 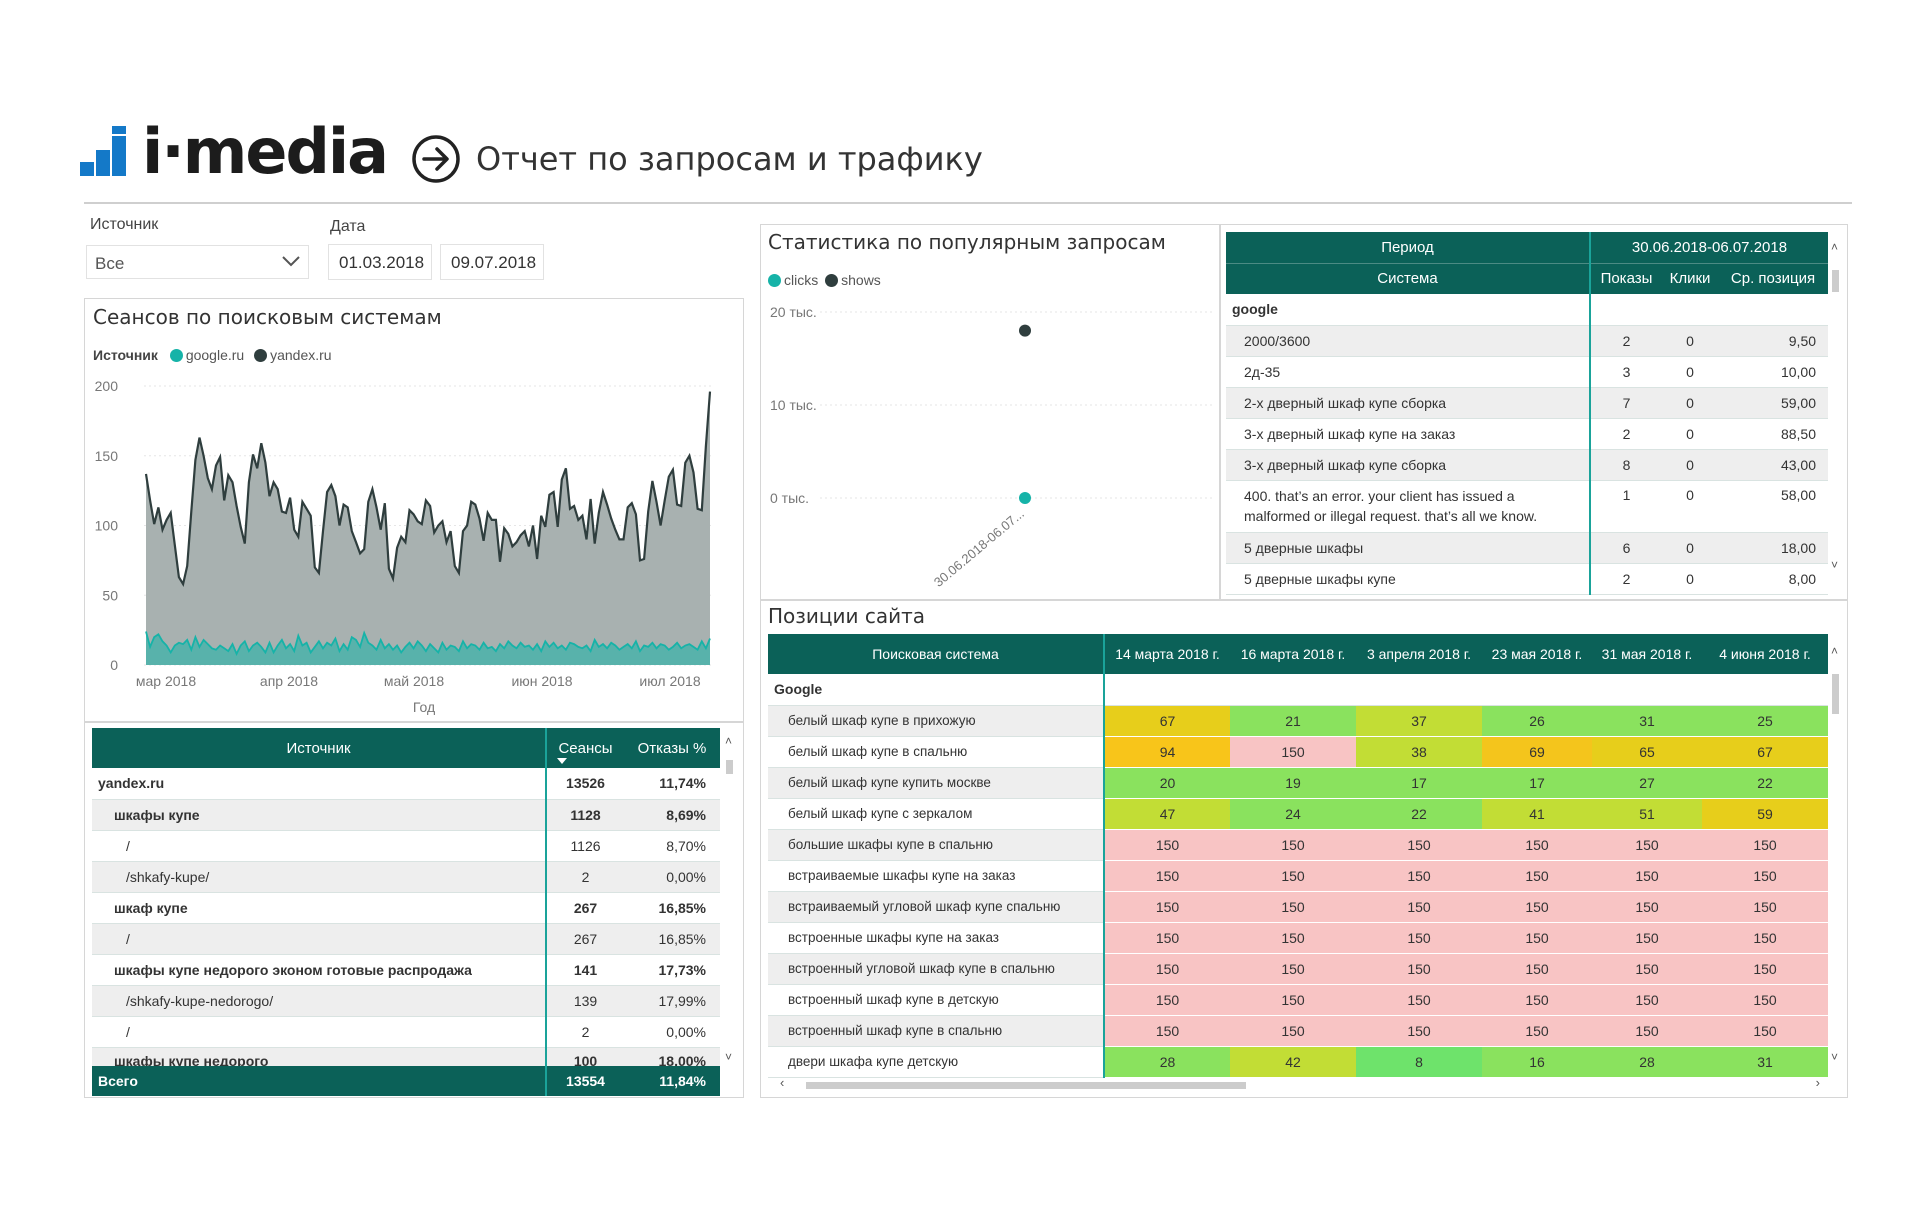 I want to click on sources-scrollbar: ˄ ˅, so click(x=729, y=899).